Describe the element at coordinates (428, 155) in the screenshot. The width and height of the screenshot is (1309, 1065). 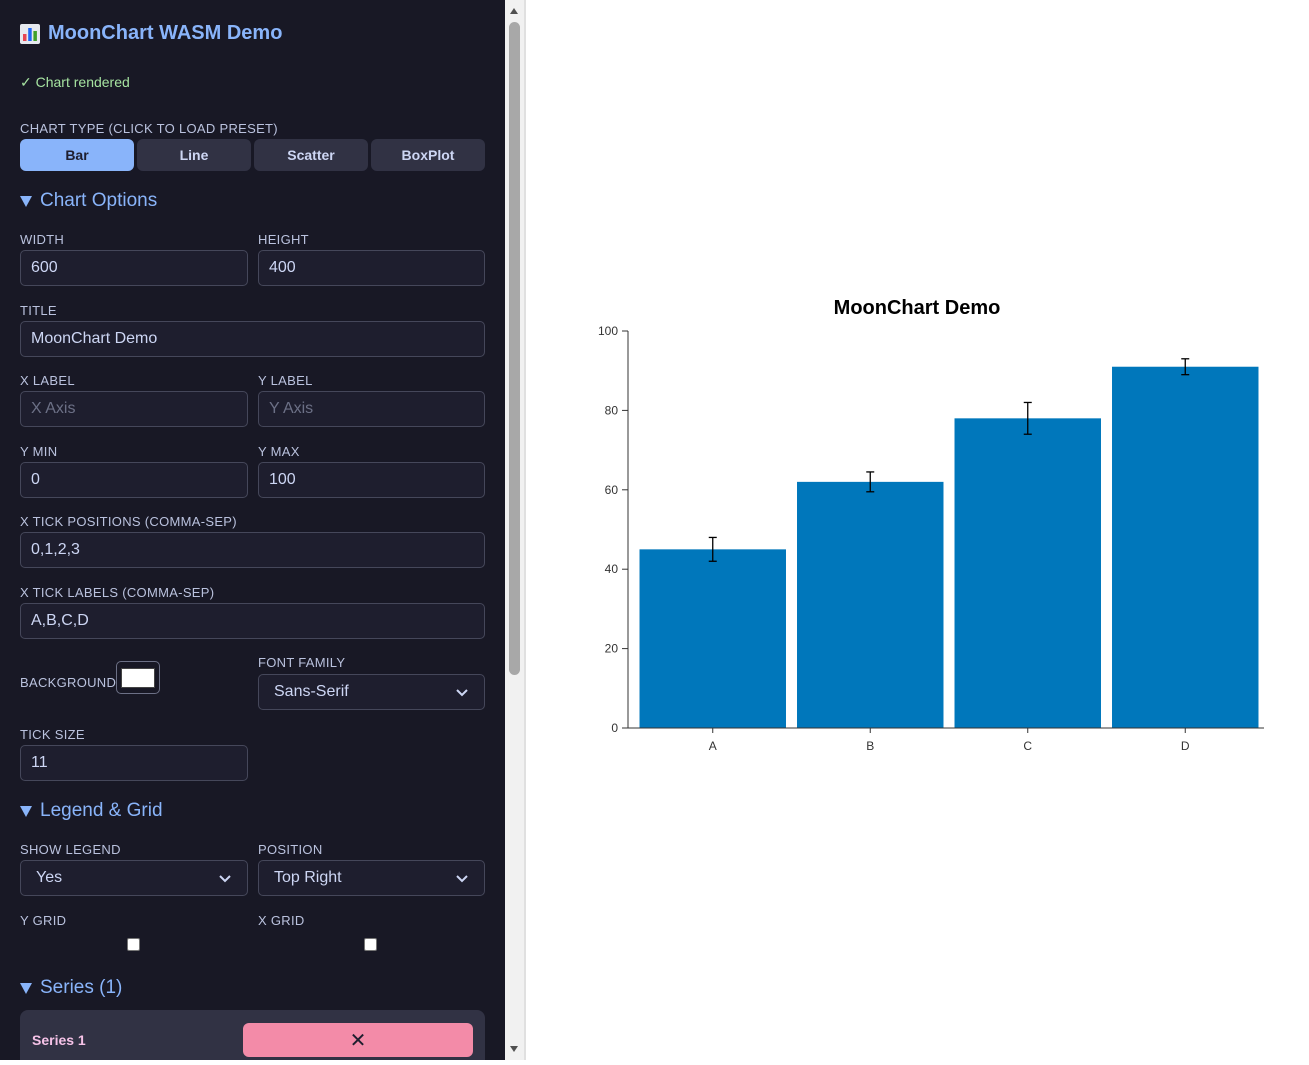
I see `chart-type-boxplot-button: BoxPlot` at that location.